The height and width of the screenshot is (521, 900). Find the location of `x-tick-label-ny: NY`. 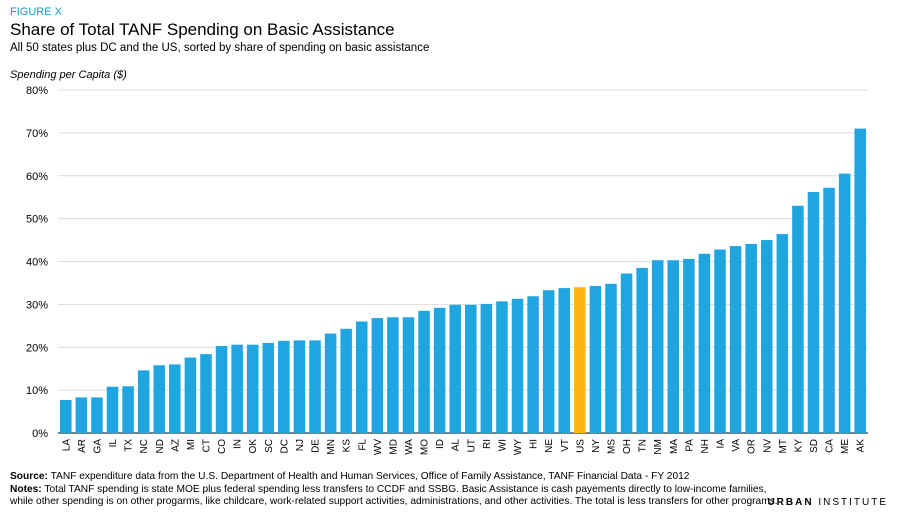

x-tick-label-ny: NY is located at coordinates (596, 446).